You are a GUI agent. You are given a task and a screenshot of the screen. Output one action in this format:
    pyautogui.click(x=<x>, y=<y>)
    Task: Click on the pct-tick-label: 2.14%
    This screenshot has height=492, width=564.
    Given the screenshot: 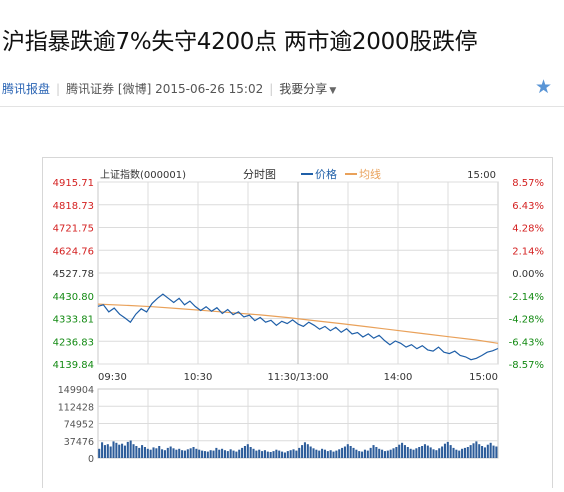 What is the action you would take?
    pyautogui.click(x=528, y=251)
    